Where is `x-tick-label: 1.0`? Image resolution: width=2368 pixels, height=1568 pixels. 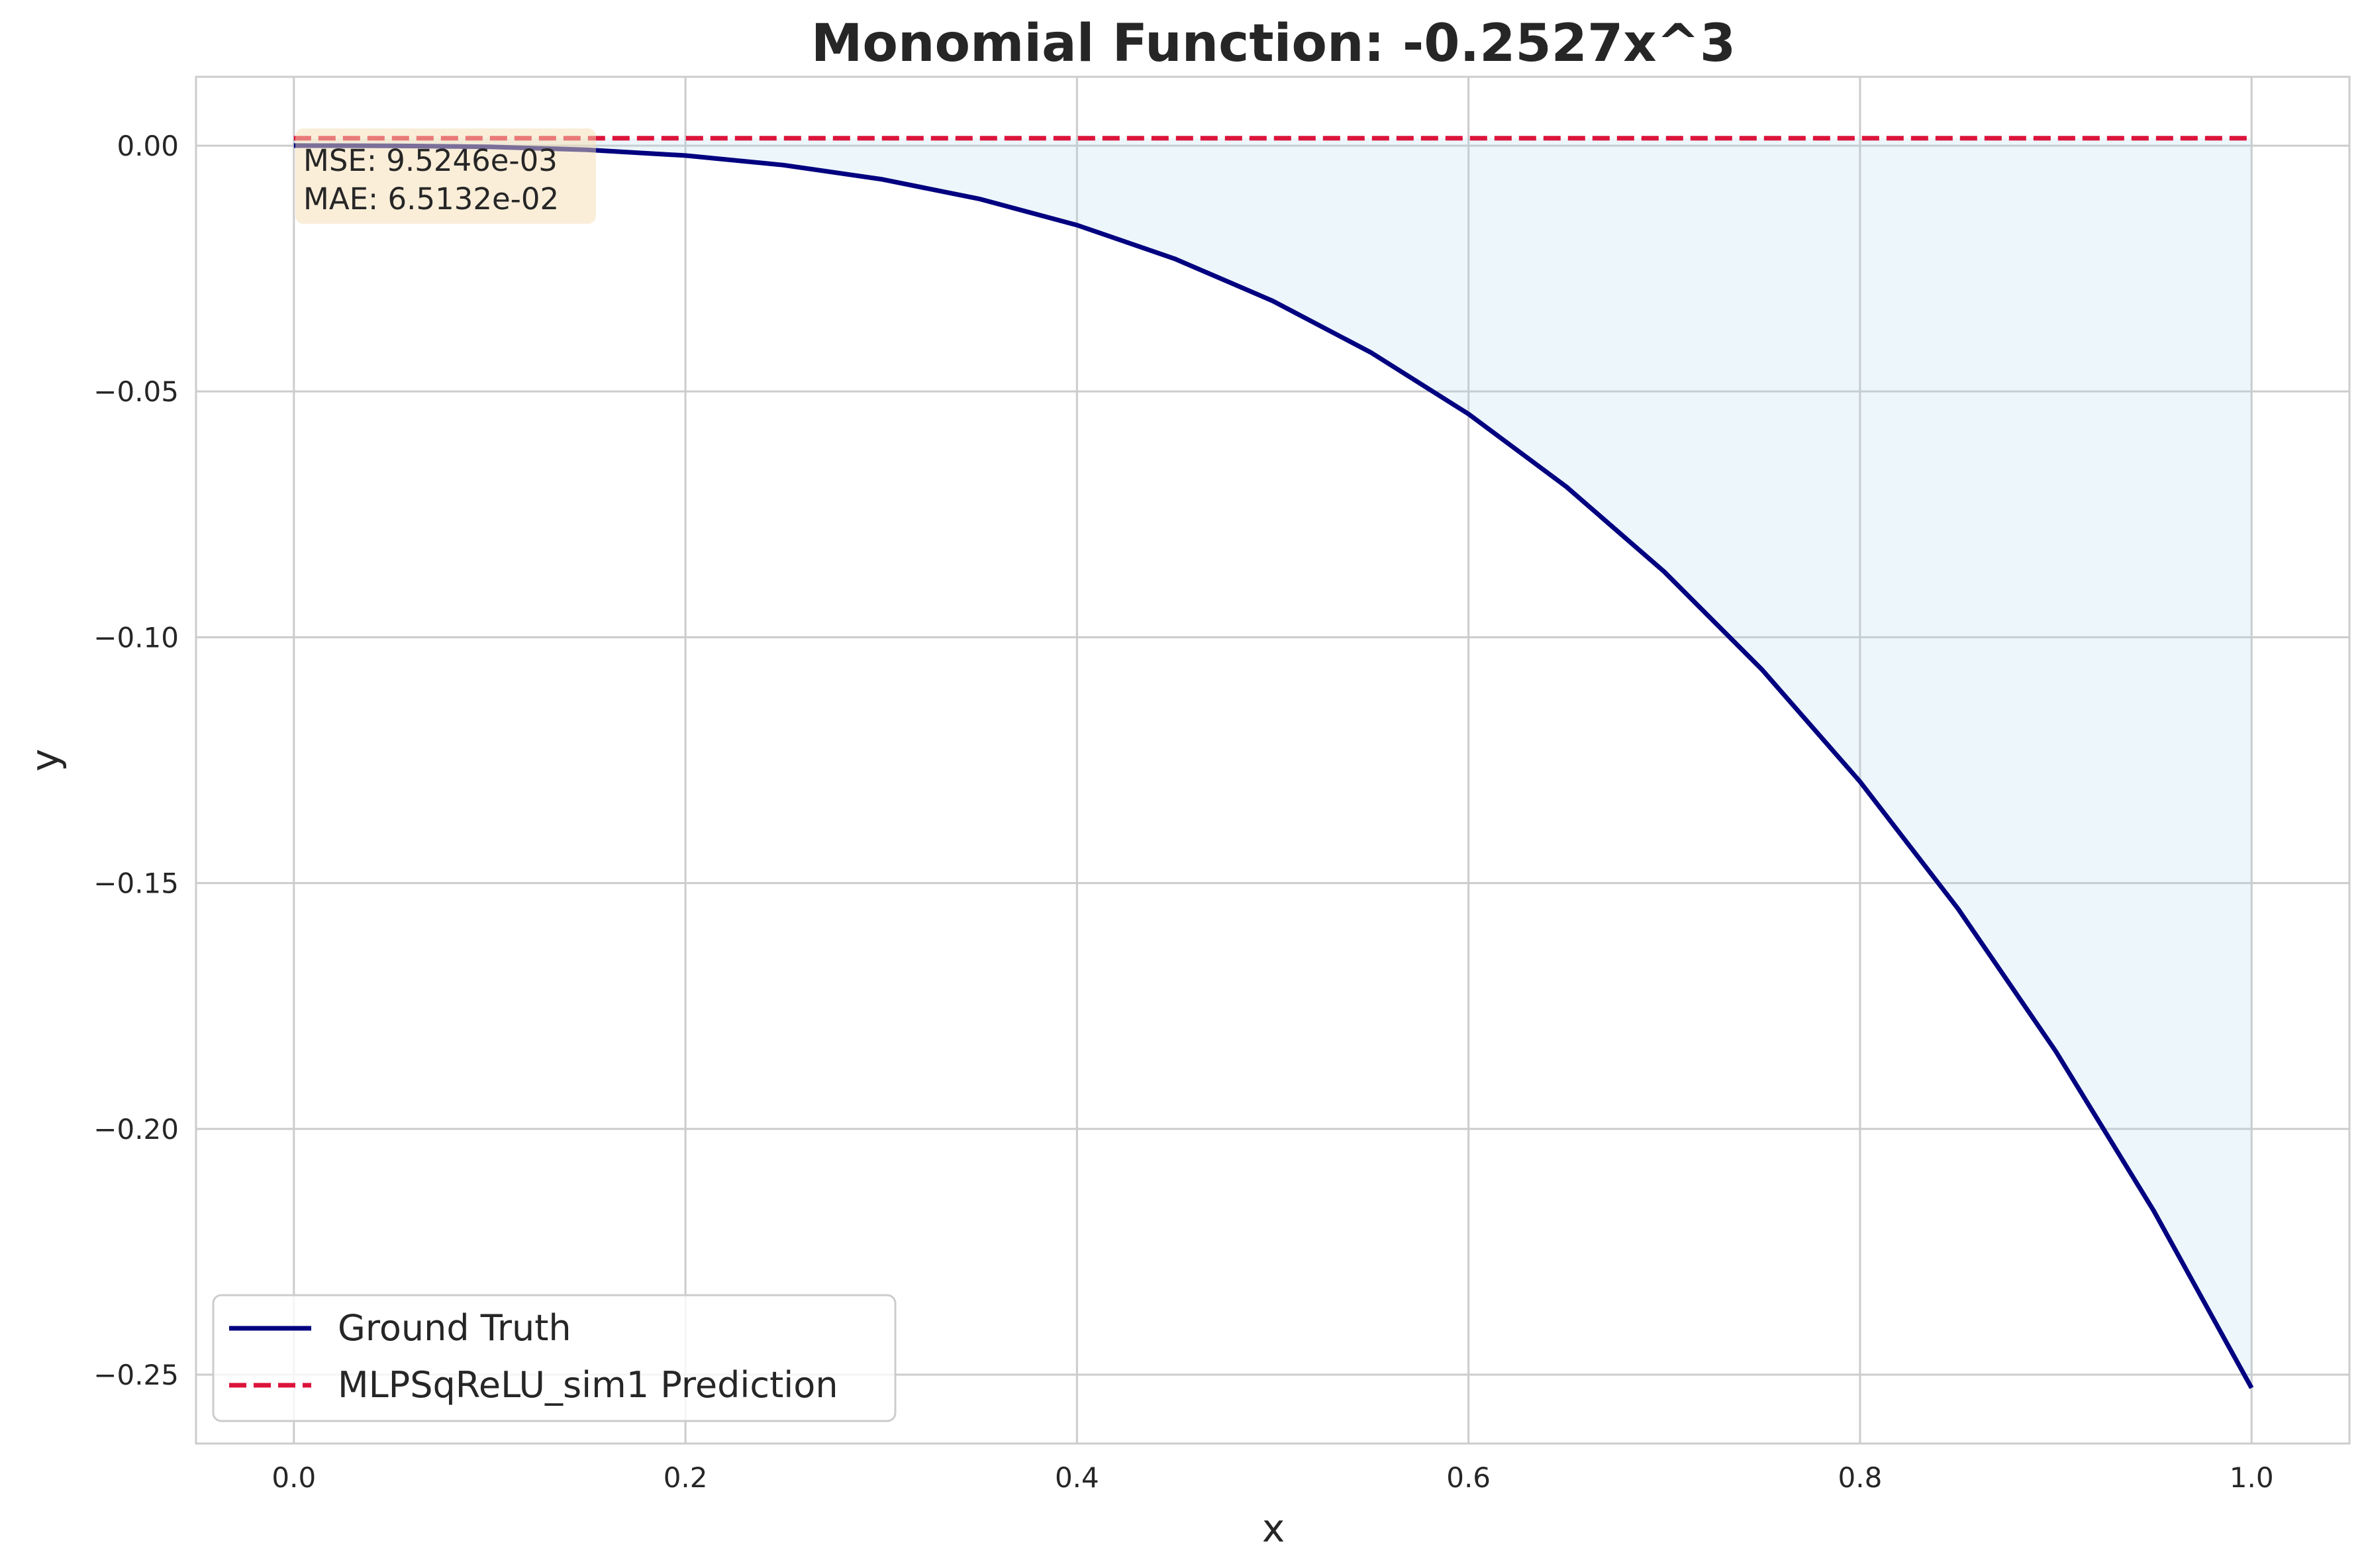 x-tick-label: 1.0 is located at coordinates (2252, 1477).